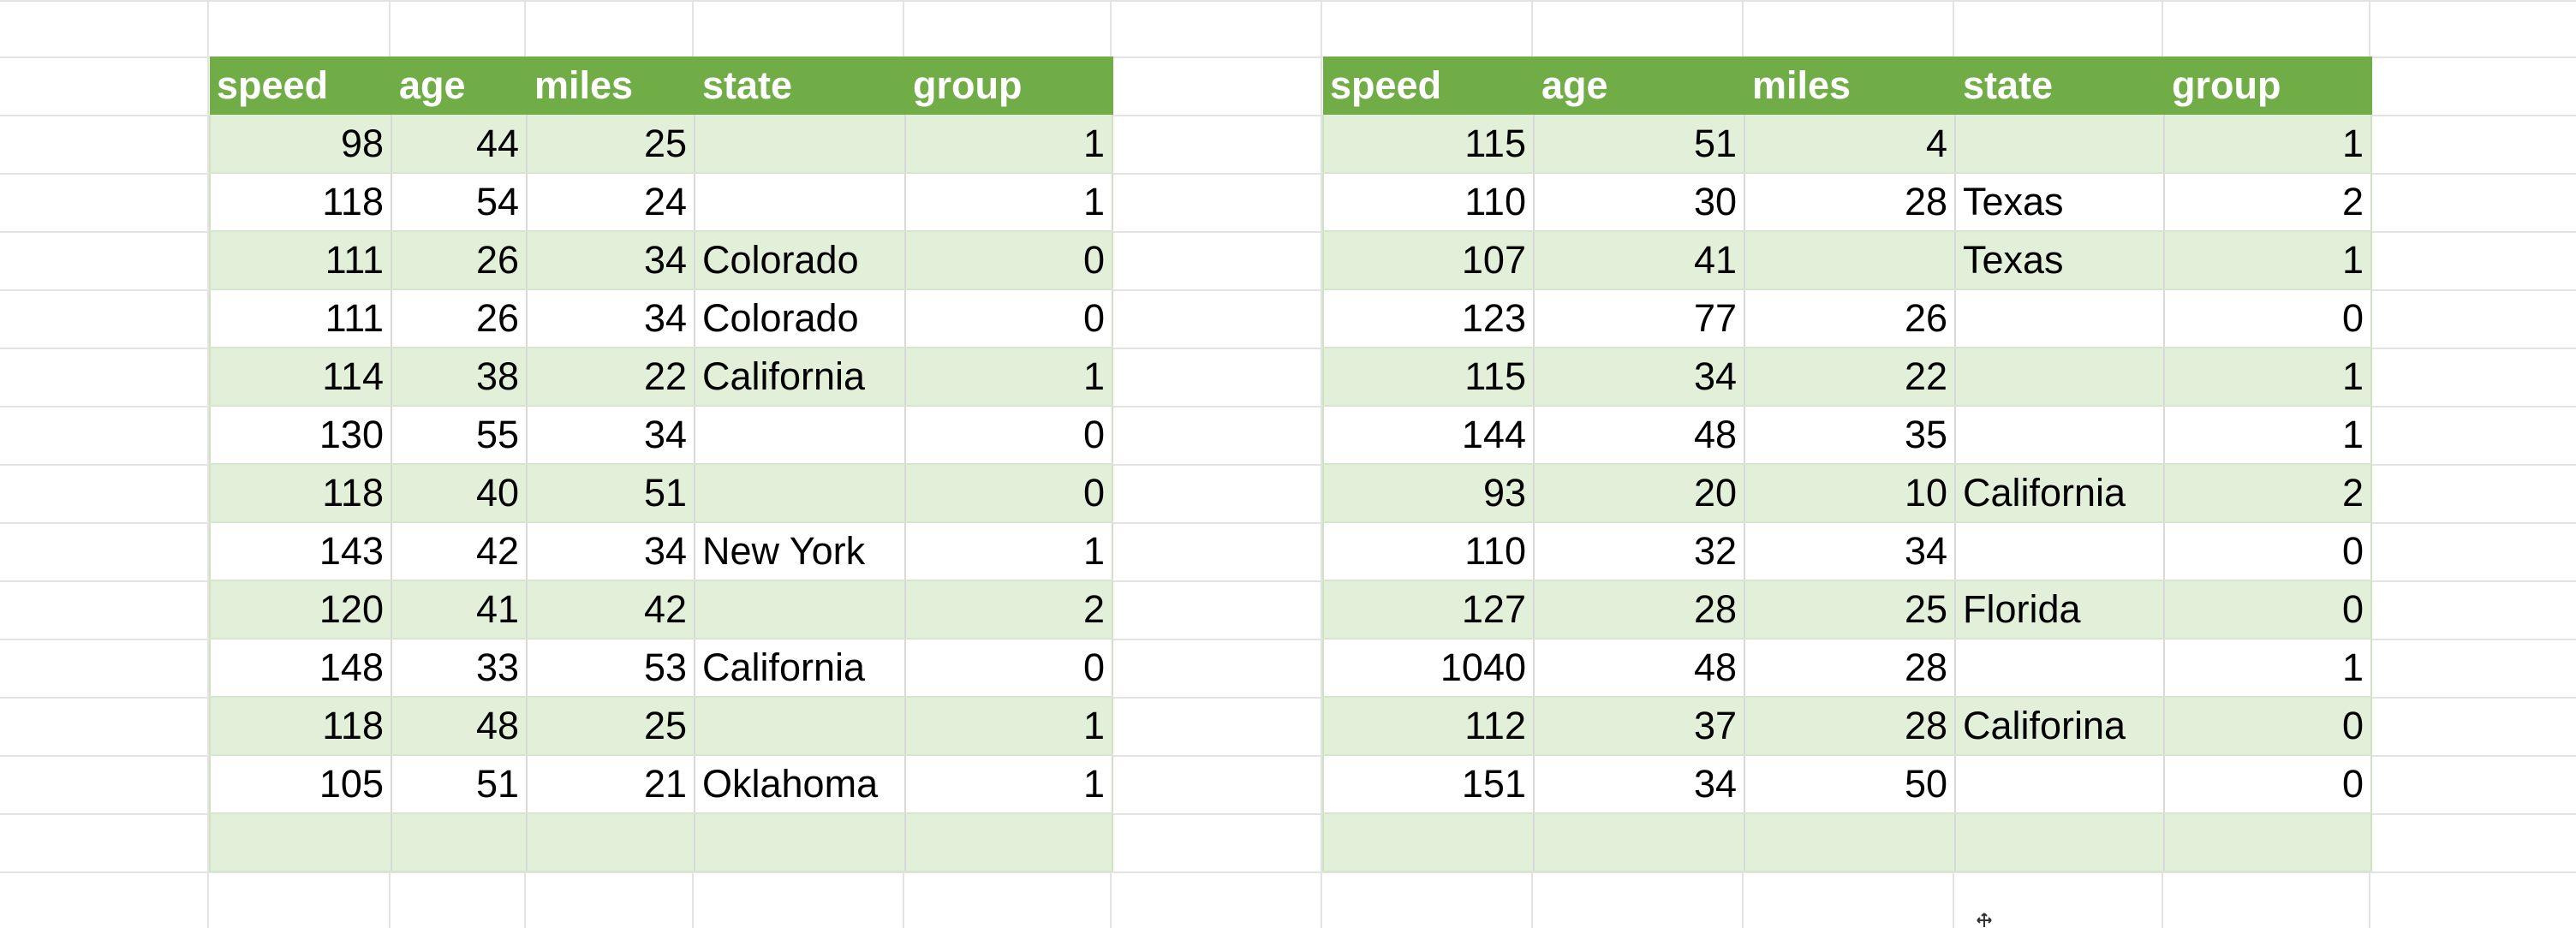  I want to click on cell-state: Colorado, so click(800, 260).